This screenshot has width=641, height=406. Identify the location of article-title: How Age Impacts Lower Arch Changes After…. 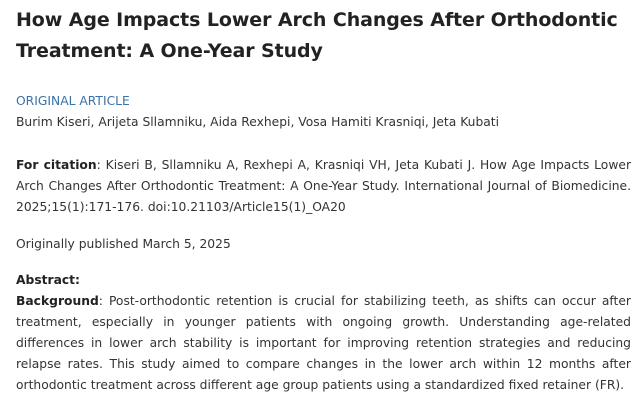
(317, 35).